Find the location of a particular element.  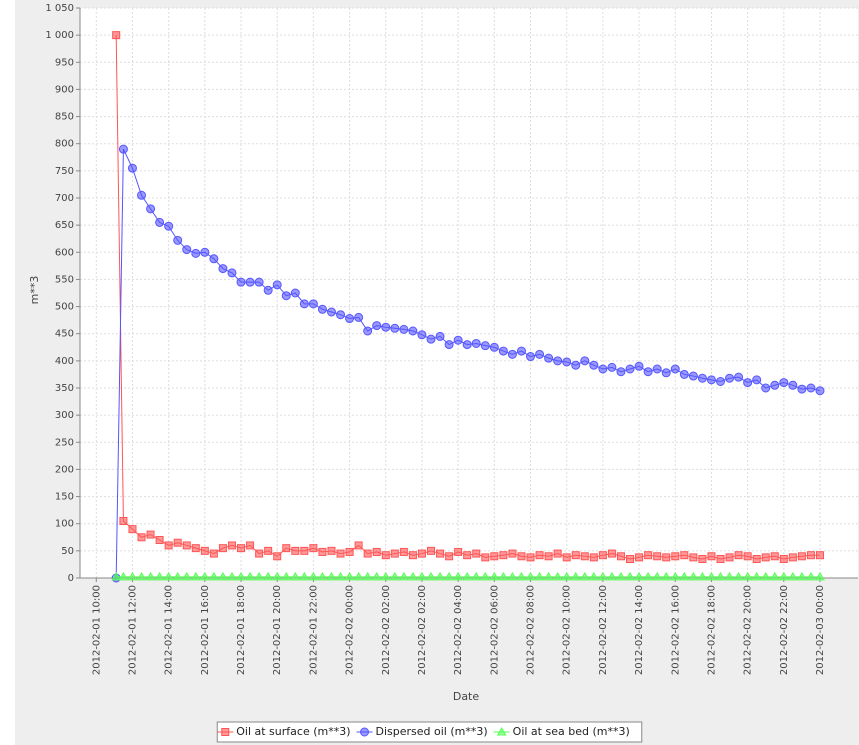

x-tick-label: 2012-02-02 00:00 is located at coordinates (350, 630).